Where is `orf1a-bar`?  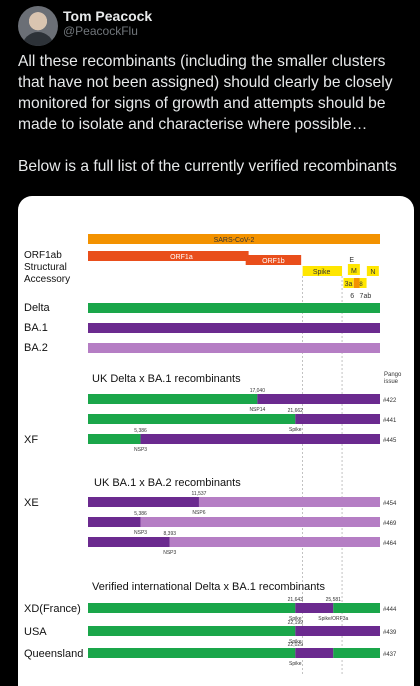 orf1a-bar is located at coordinates (168, 256).